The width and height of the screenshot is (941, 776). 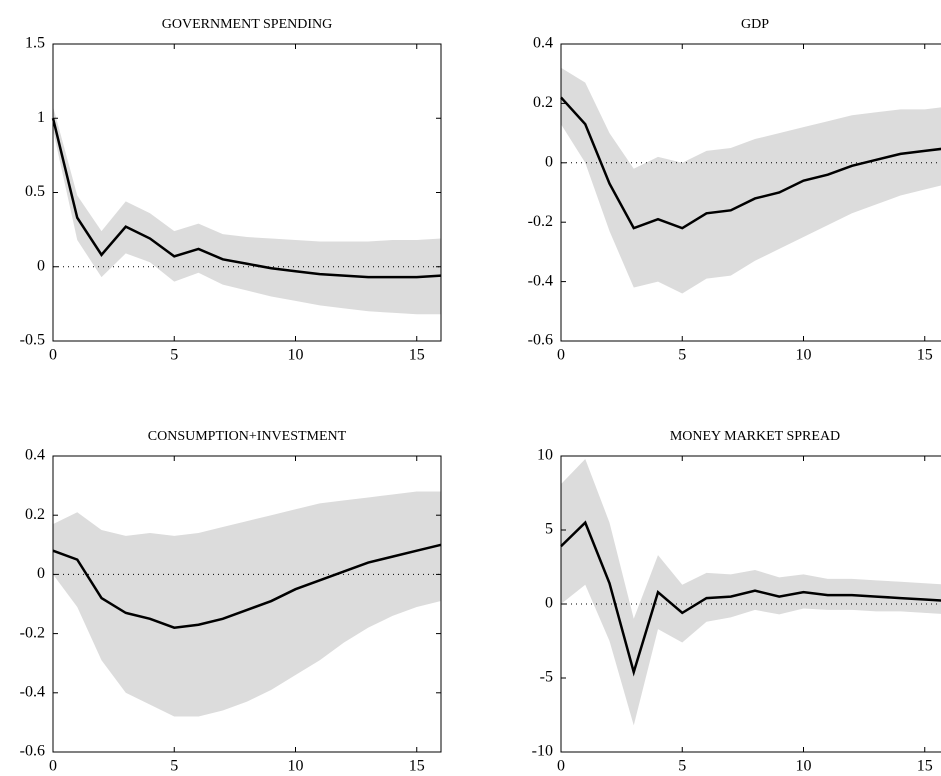 What do you see at coordinates (247, 24) in the screenshot?
I see `chart-title: GOVERNMENT SPENDING` at bounding box center [247, 24].